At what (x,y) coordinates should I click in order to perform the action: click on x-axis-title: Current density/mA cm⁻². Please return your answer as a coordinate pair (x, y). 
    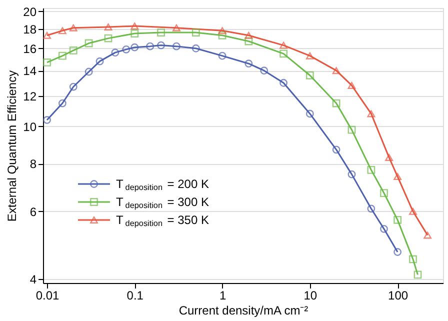
    Looking at the image, I should click on (243, 311).